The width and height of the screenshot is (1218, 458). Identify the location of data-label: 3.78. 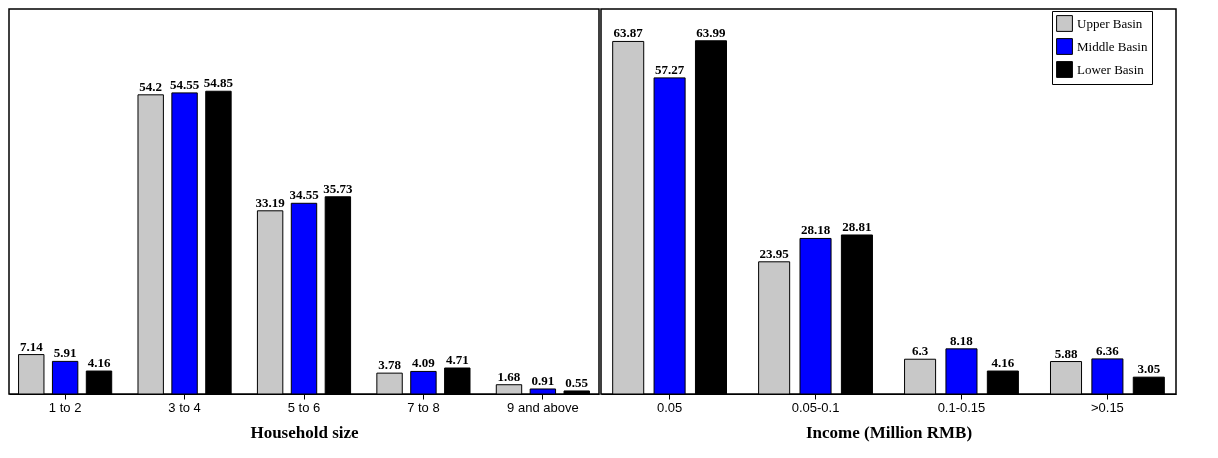
(390, 365).